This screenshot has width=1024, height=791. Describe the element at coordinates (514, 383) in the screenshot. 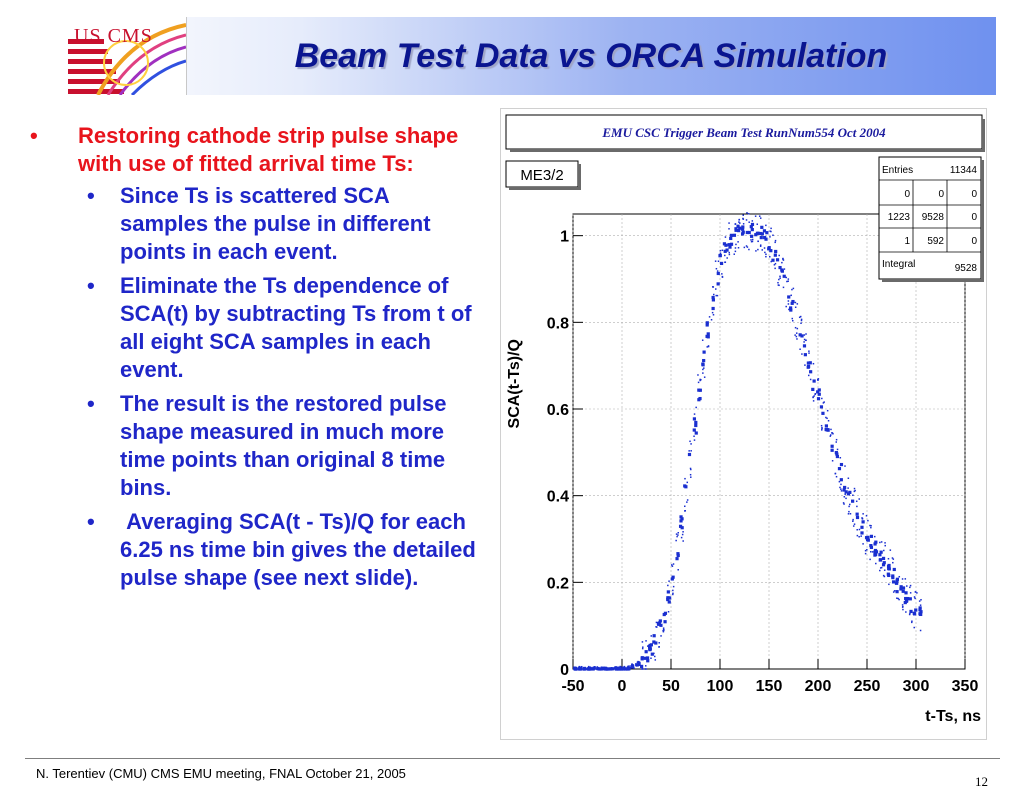

I see `y-axis-label: SCA(t-Ts)/Q` at that location.